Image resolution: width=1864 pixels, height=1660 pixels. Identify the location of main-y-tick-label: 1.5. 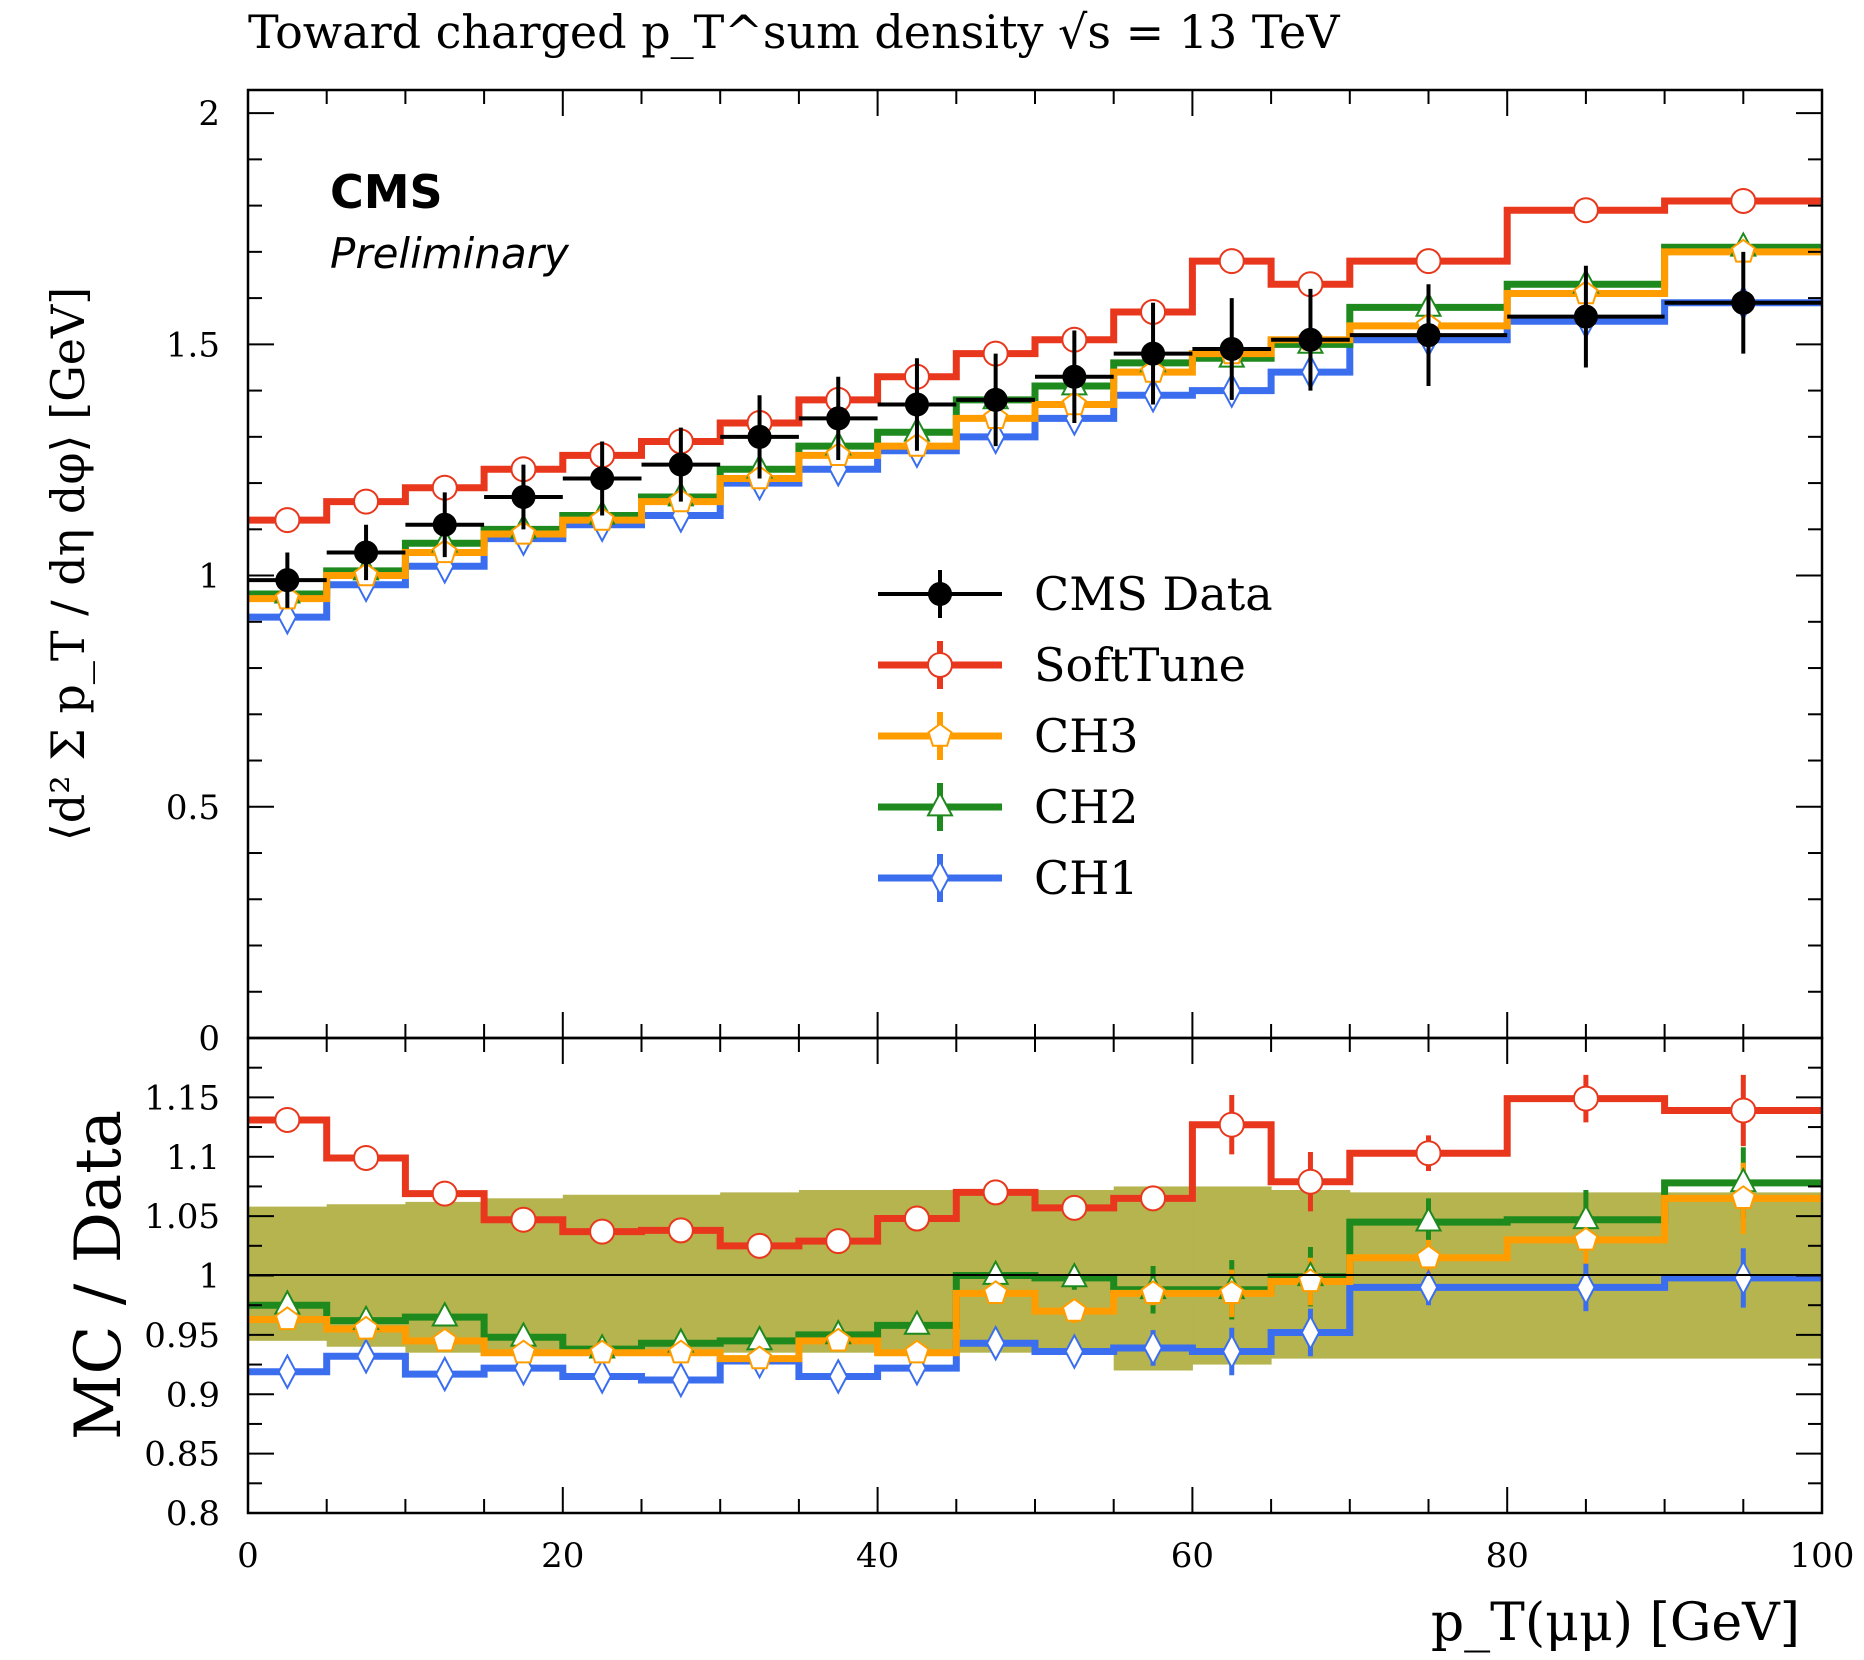
(193, 345).